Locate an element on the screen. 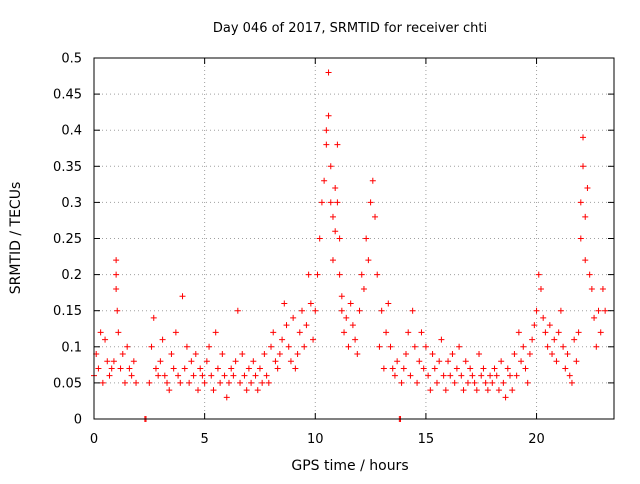 The width and height of the screenshot is (640, 484). y-tick-label: 0.5 is located at coordinates (71, 59).